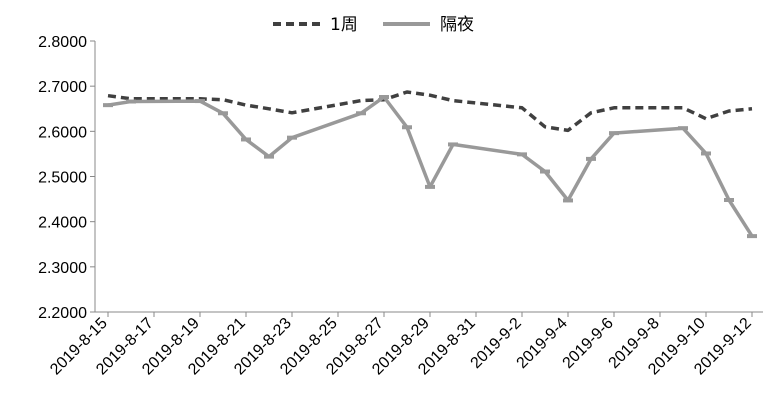 The width and height of the screenshot is (770, 409). I want to click on y-tick-label: 2.6000, so click(62, 132).